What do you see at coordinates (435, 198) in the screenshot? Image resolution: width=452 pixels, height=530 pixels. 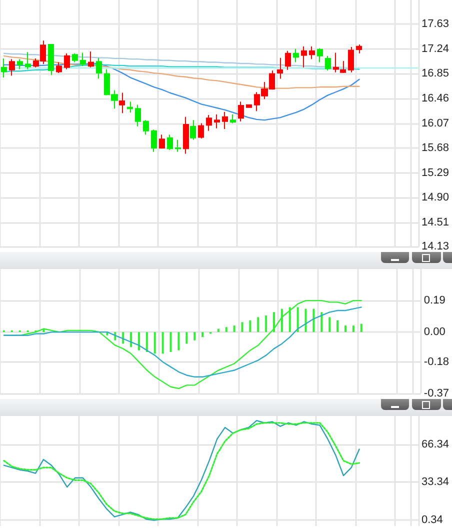 I see `y-tick-label: 14.90` at bounding box center [435, 198].